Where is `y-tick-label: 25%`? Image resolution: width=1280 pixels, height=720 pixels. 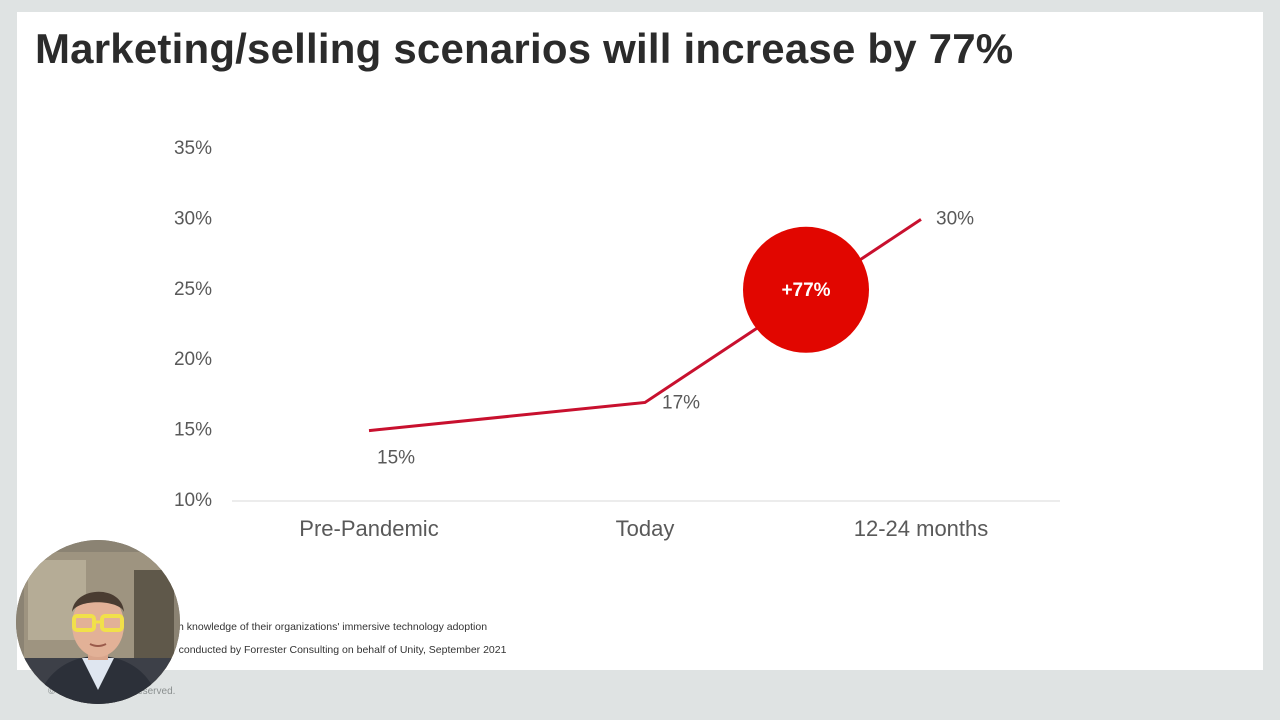
y-tick-label: 25% is located at coordinates (193, 289).